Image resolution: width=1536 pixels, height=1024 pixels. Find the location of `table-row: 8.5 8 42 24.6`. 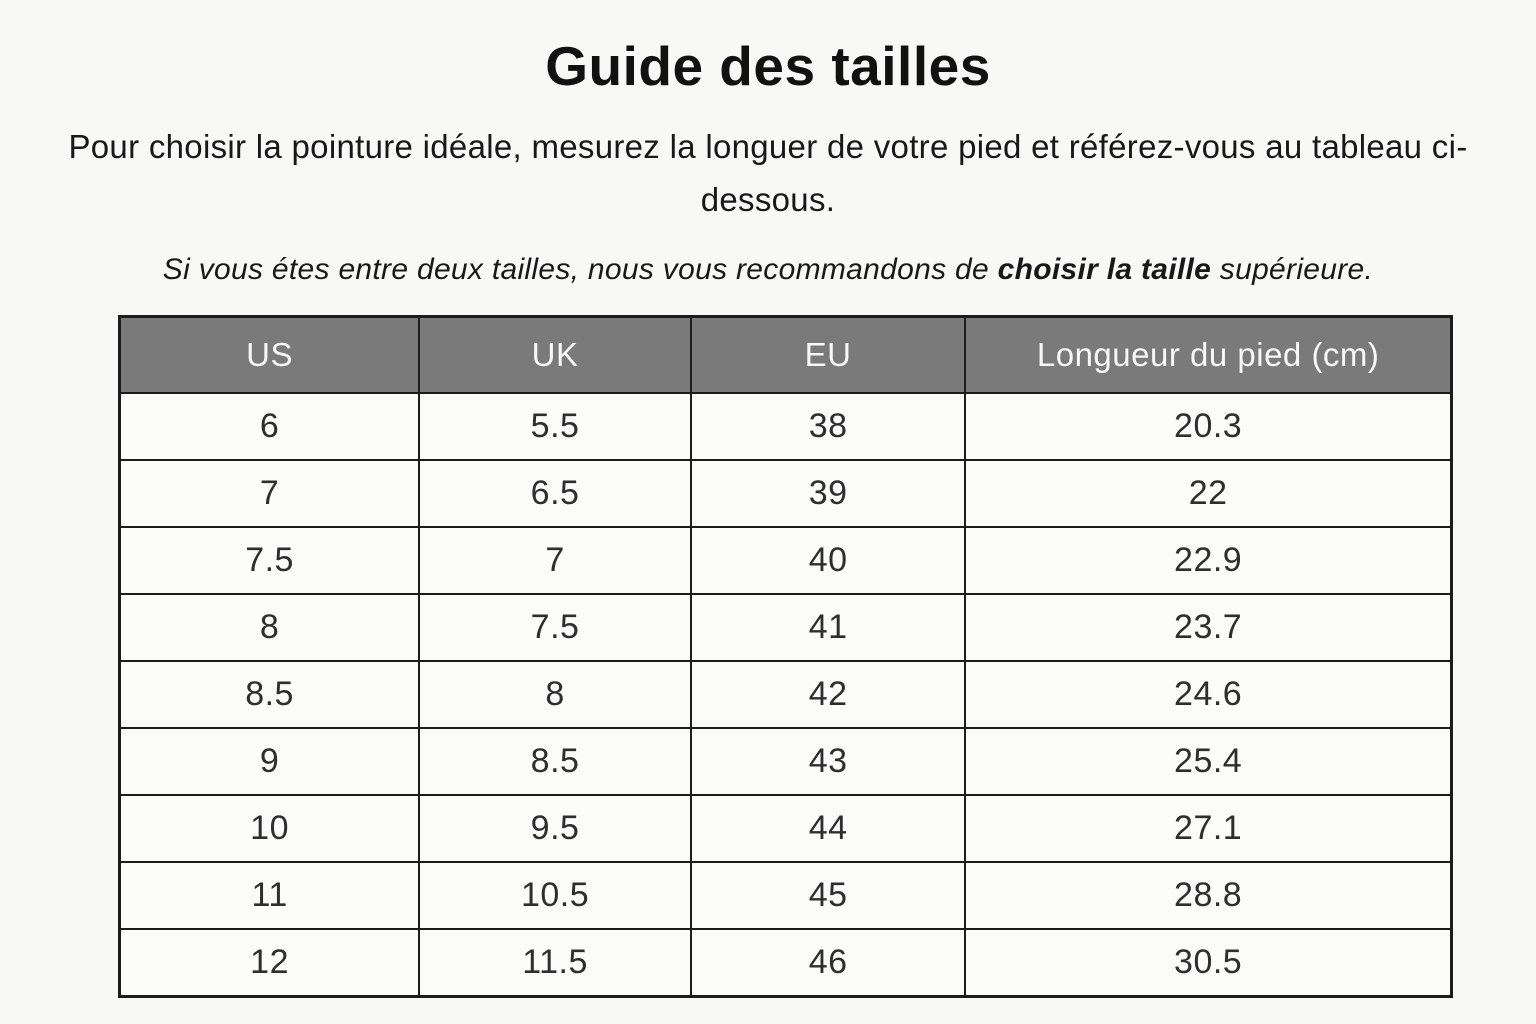

table-row: 8.5 8 42 24.6 is located at coordinates (785, 695).